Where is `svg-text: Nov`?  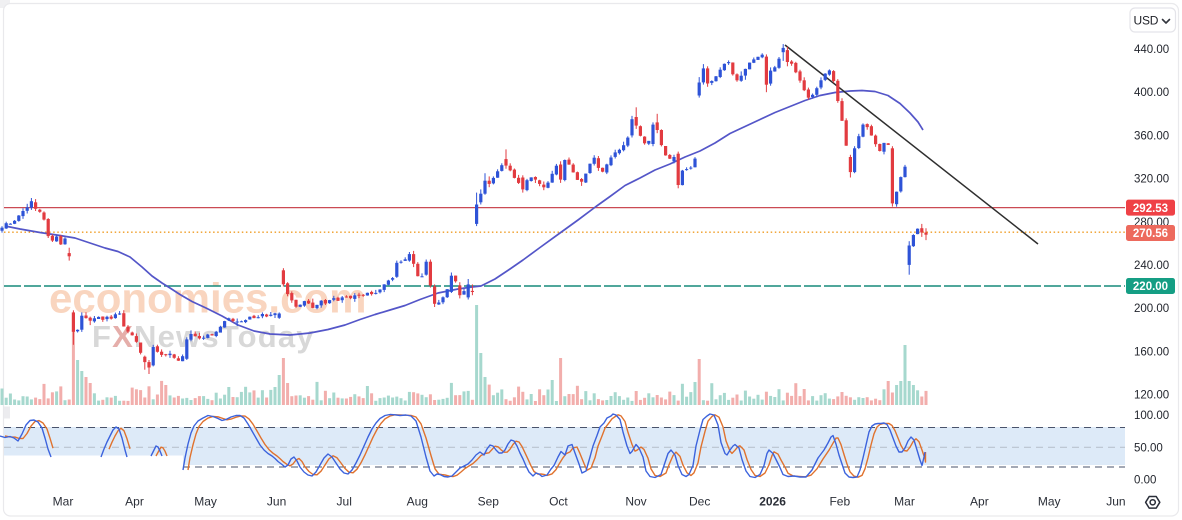 svg-text: Nov is located at coordinates (635, 502).